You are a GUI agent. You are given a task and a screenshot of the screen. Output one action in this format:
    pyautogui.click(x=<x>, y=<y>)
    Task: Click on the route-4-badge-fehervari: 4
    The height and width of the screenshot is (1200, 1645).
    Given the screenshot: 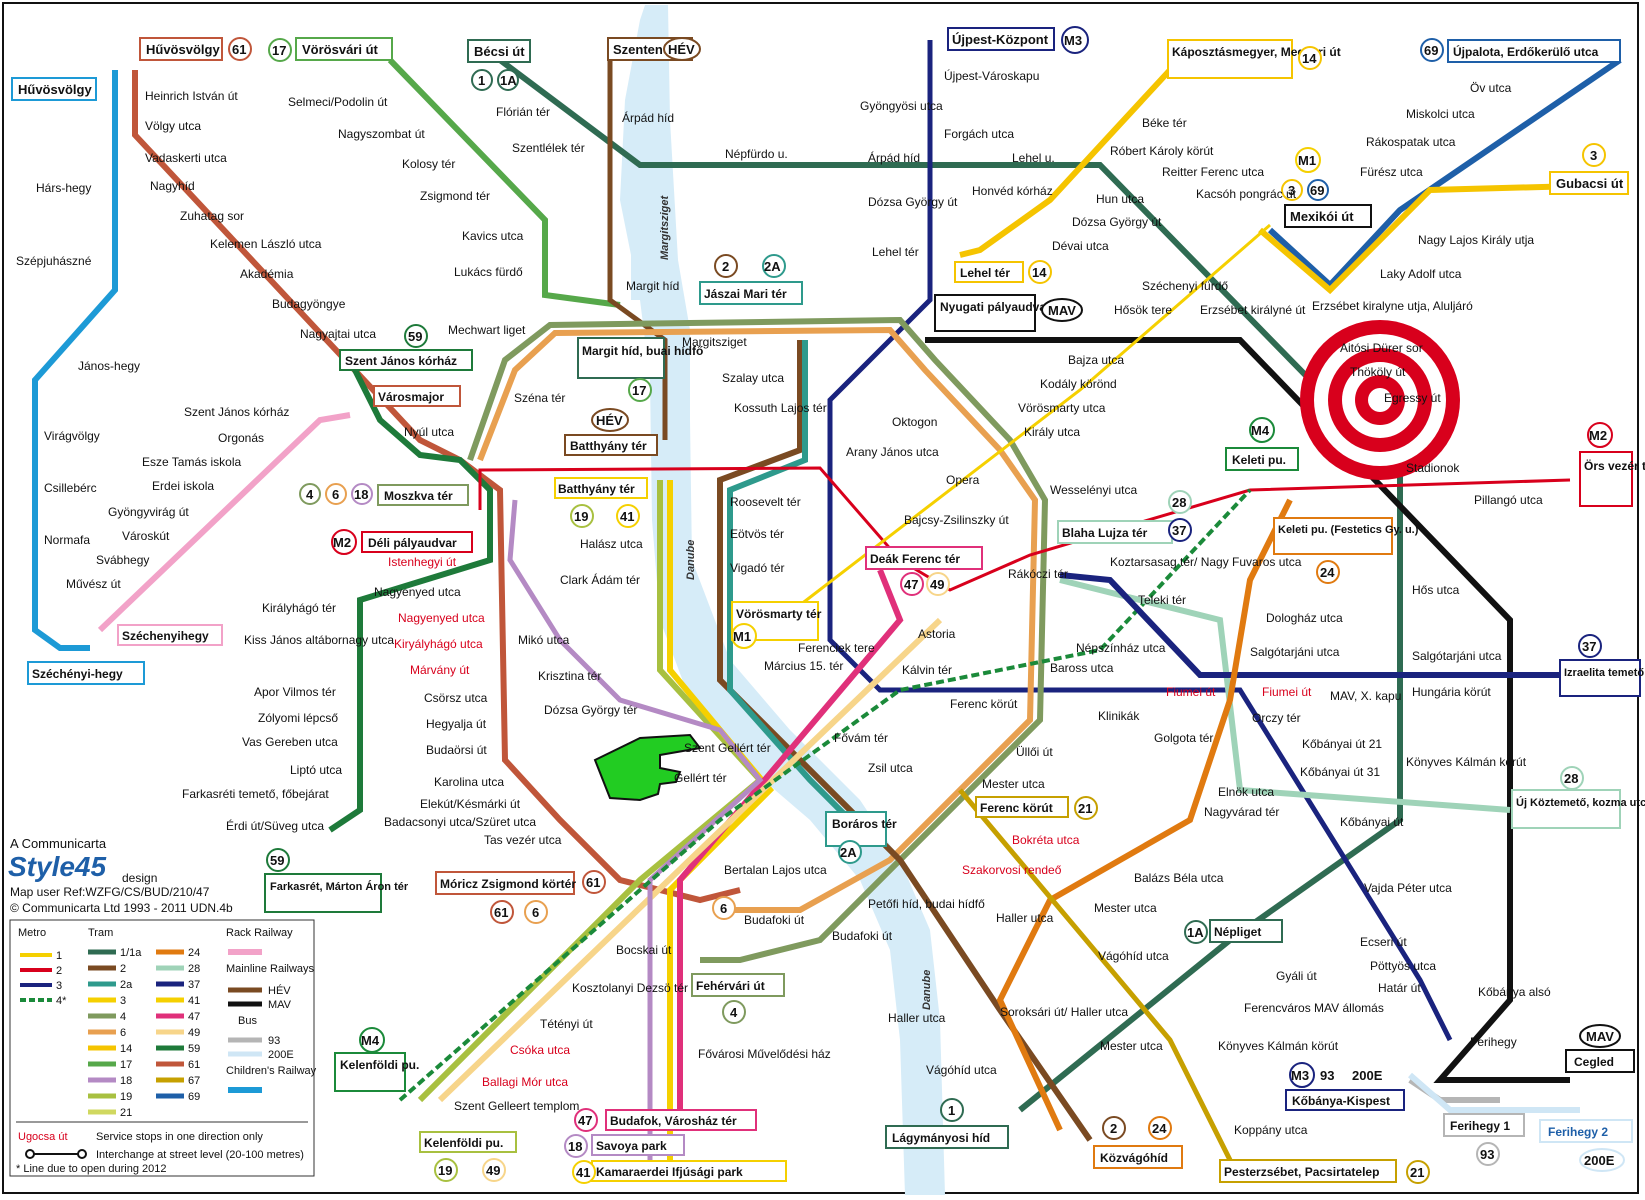 What is the action you would take?
    pyautogui.click(x=734, y=1012)
    